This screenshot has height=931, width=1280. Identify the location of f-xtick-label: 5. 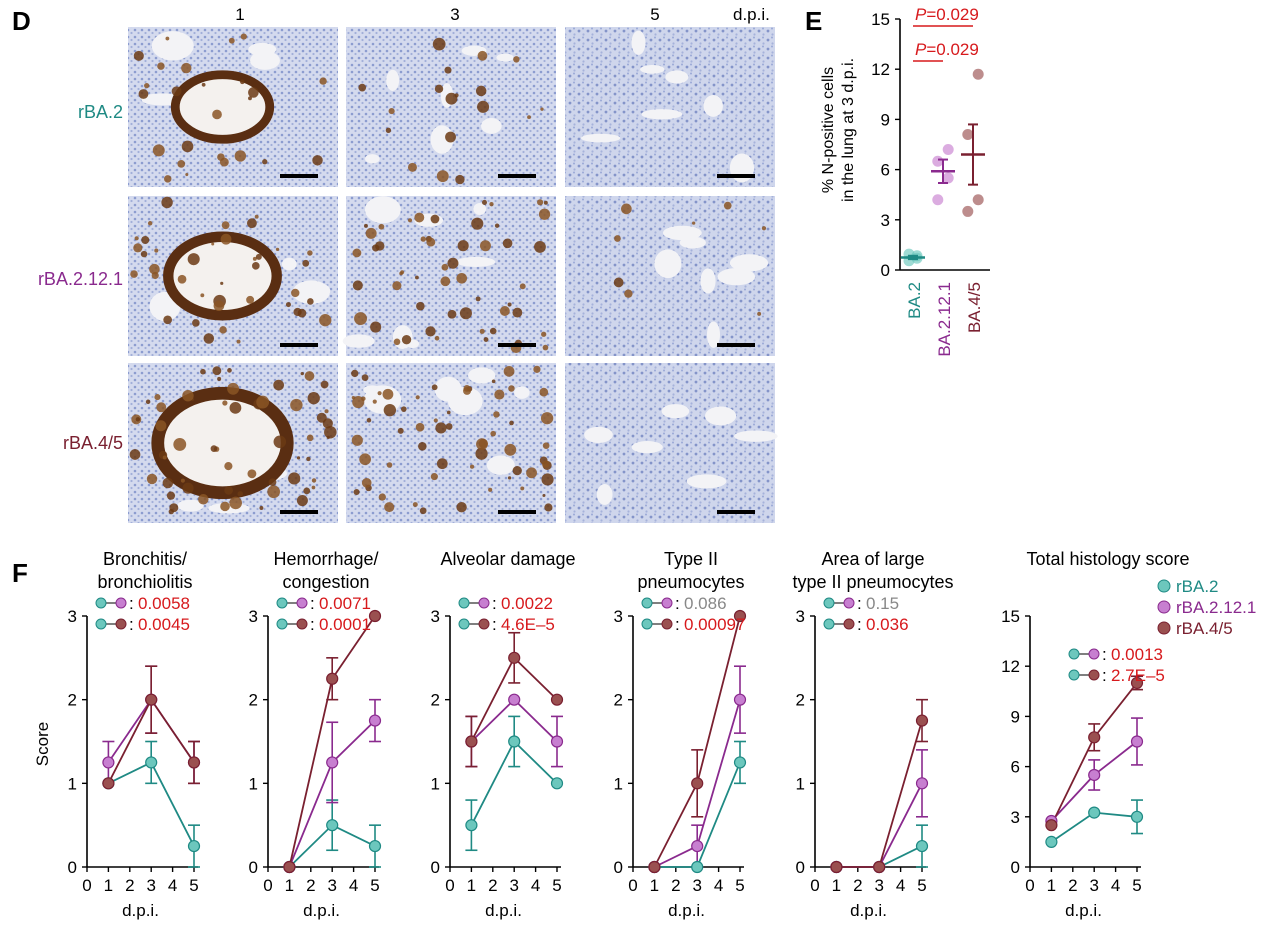
(1136, 885).